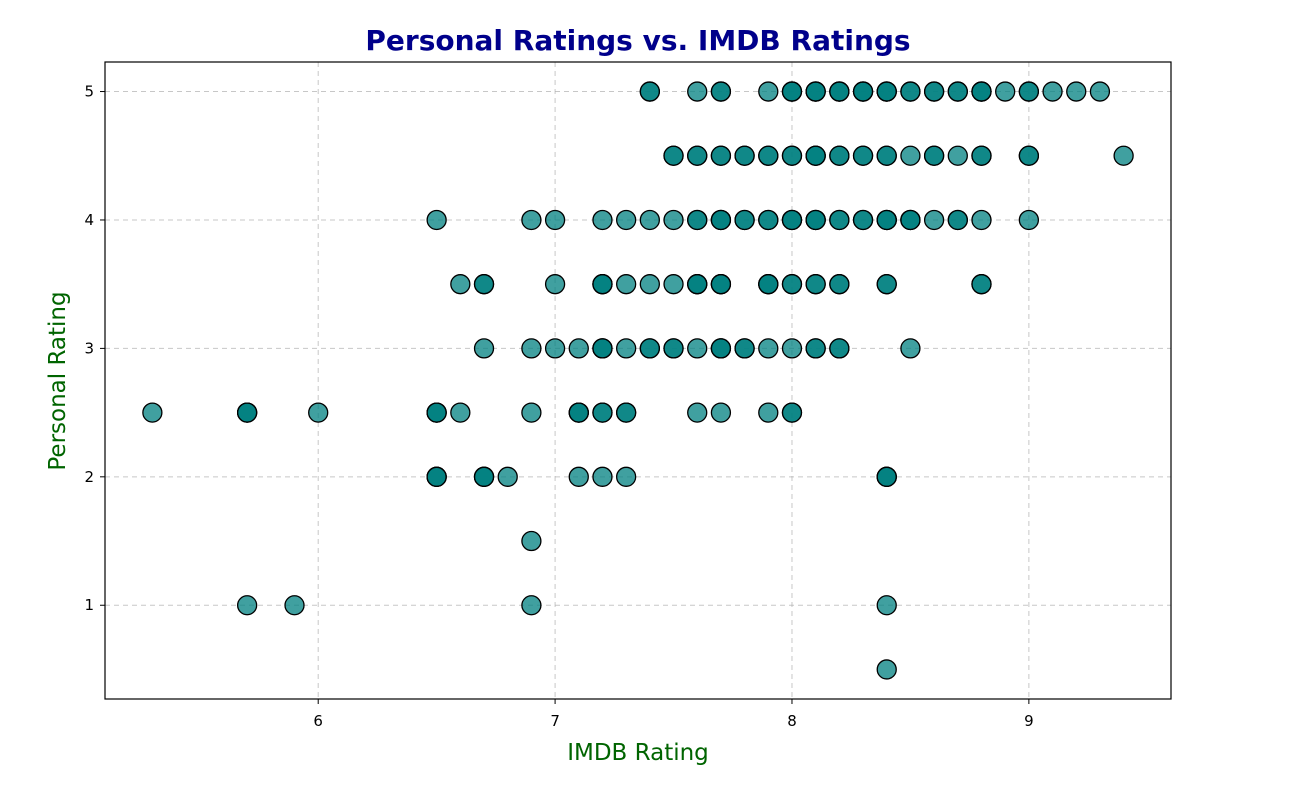  I want to click on y-tick-label: 2, so click(89, 477).